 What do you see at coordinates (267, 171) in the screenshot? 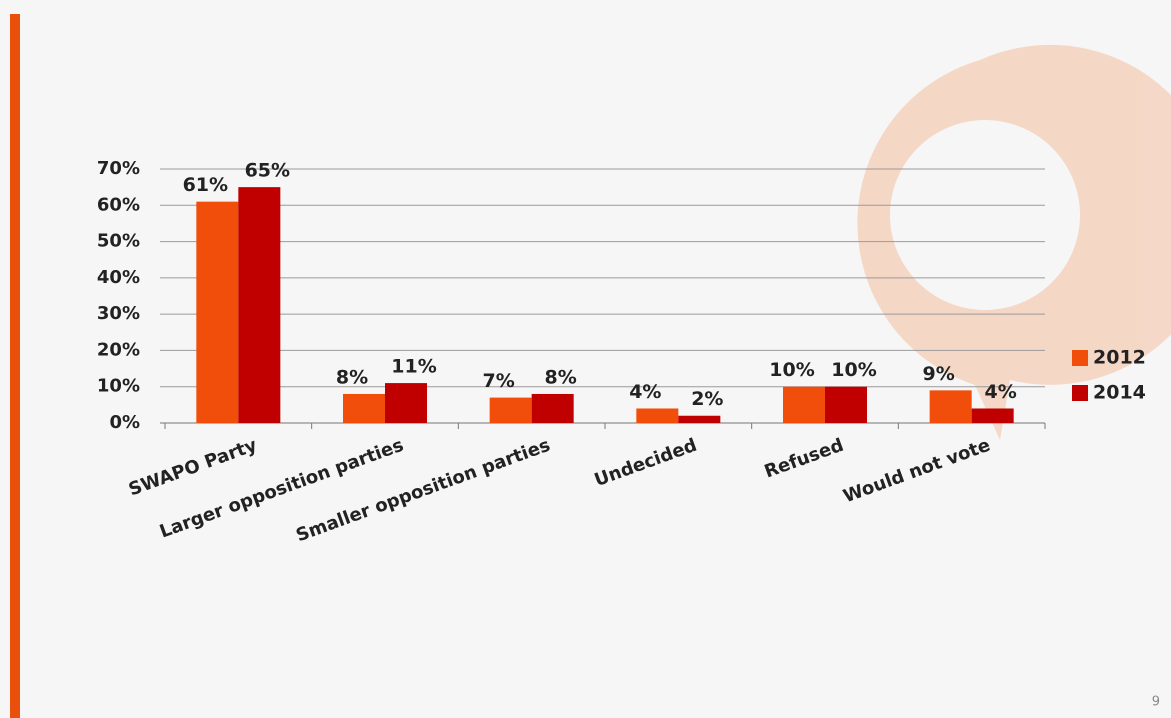
I see `value-label: 65%` at bounding box center [267, 171].